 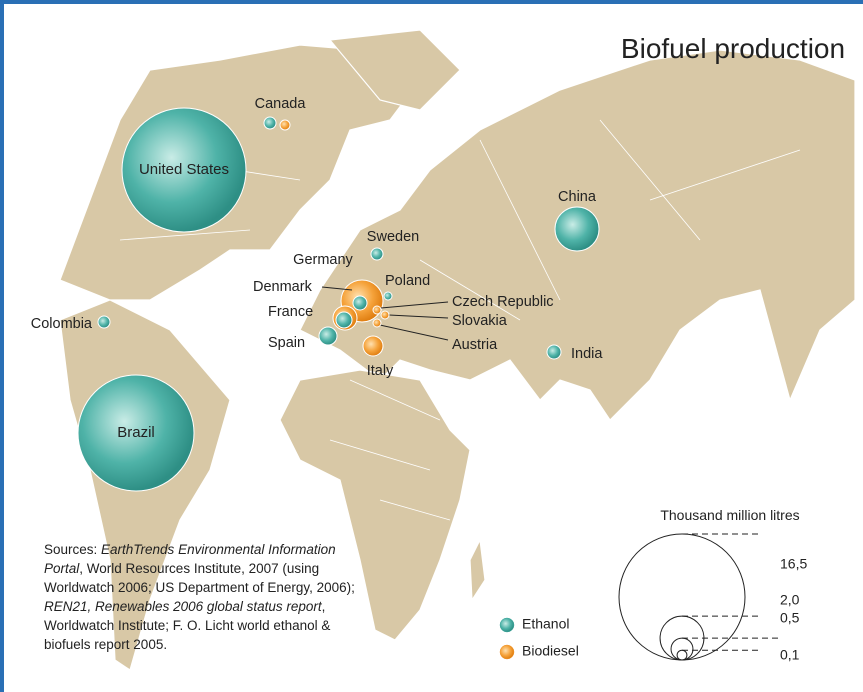 What do you see at coordinates (587, 354) in the screenshot?
I see `country-label: India` at bounding box center [587, 354].